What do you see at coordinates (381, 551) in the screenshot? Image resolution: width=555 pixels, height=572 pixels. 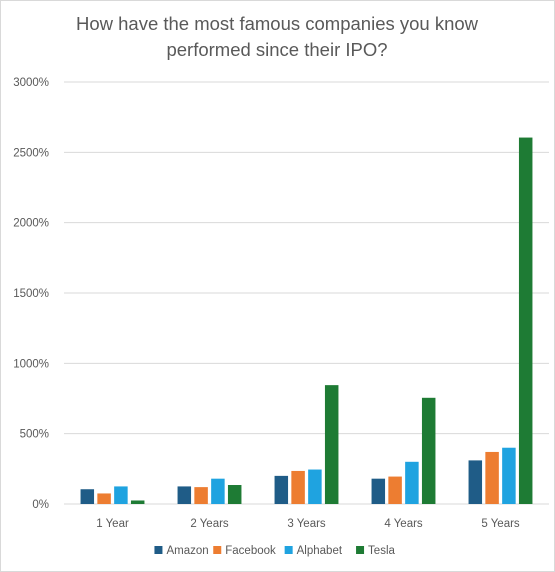 I see `legend-label-tesla: Tesla` at bounding box center [381, 551].